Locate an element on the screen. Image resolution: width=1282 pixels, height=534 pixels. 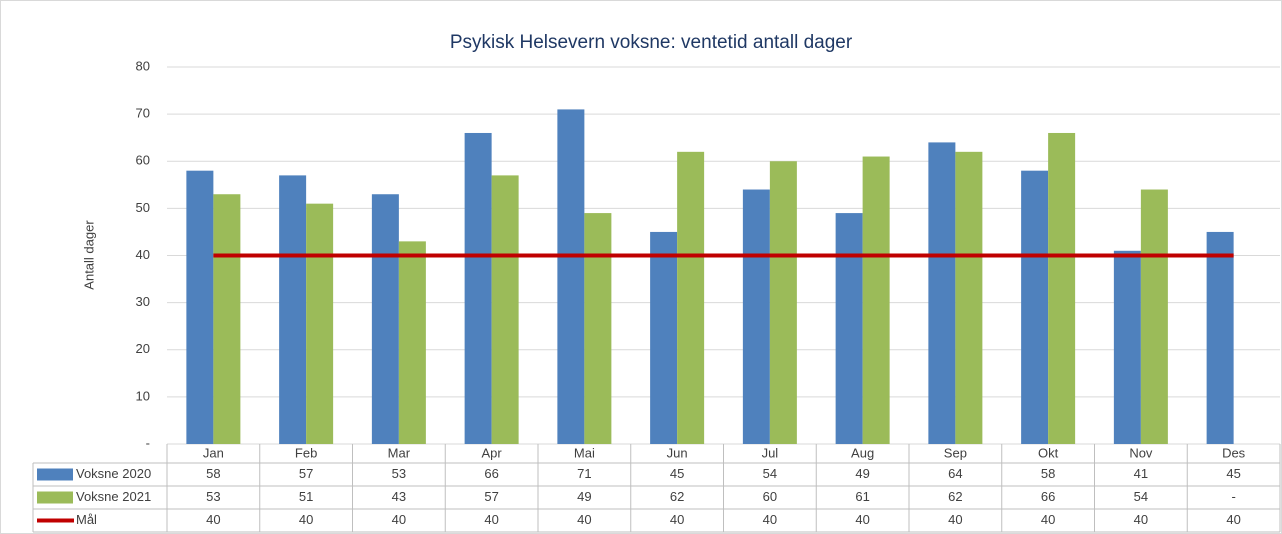
y-axis-label: Antall dager is located at coordinates (88, 255).